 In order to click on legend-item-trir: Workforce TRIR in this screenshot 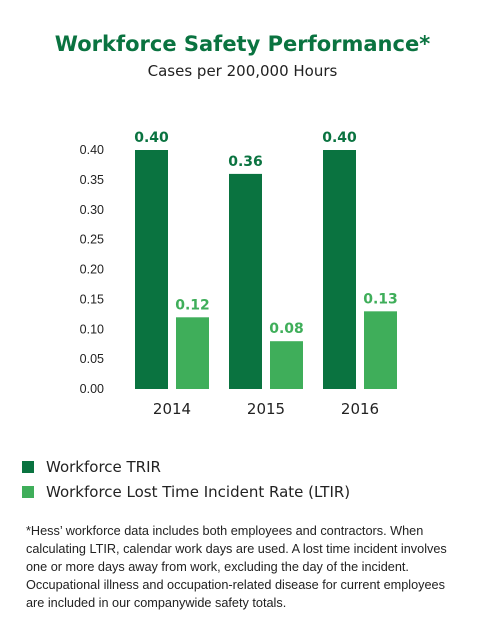, I will do `click(91, 467)`.